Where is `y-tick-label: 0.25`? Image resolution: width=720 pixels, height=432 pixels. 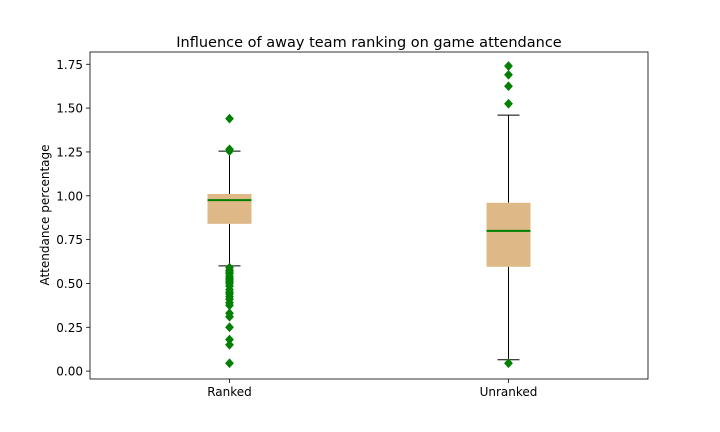 y-tick-label: 0.25 is located at coordinates (69, 328).